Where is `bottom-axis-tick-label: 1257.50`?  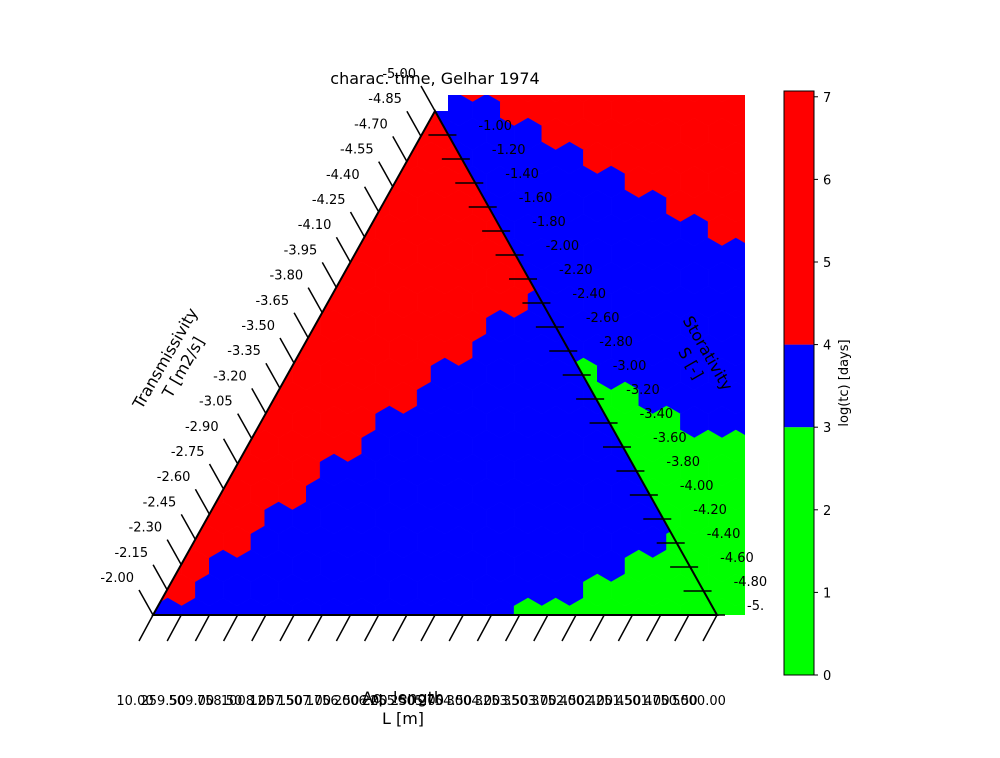
bottom-axis-tick-label: 1257.50 is located at coordinates (276, 701).